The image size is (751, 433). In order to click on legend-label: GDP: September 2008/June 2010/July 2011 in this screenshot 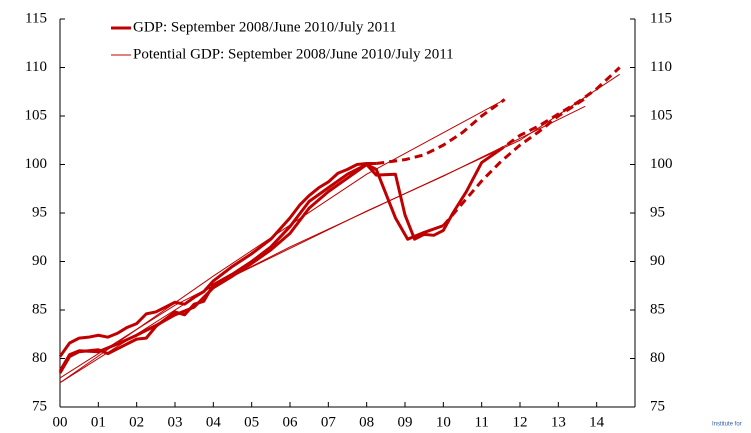, I will do `click(265, 27)`.